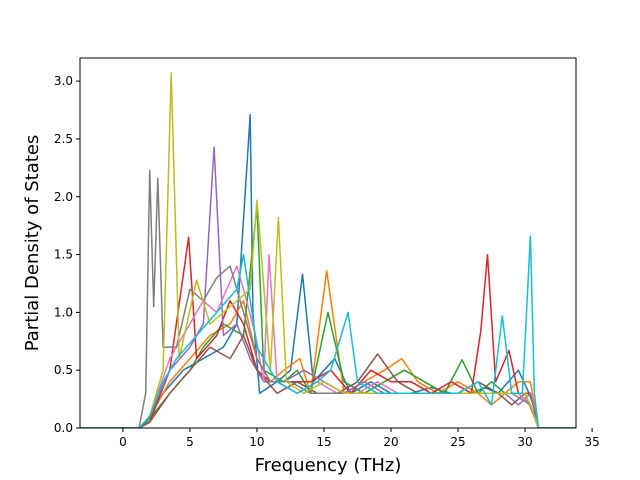 This screenshot has width=640, height=480. Describe the element at coordinates (63, 139) in the screenshot. I see `y-tick-label: 2.5` at that location.